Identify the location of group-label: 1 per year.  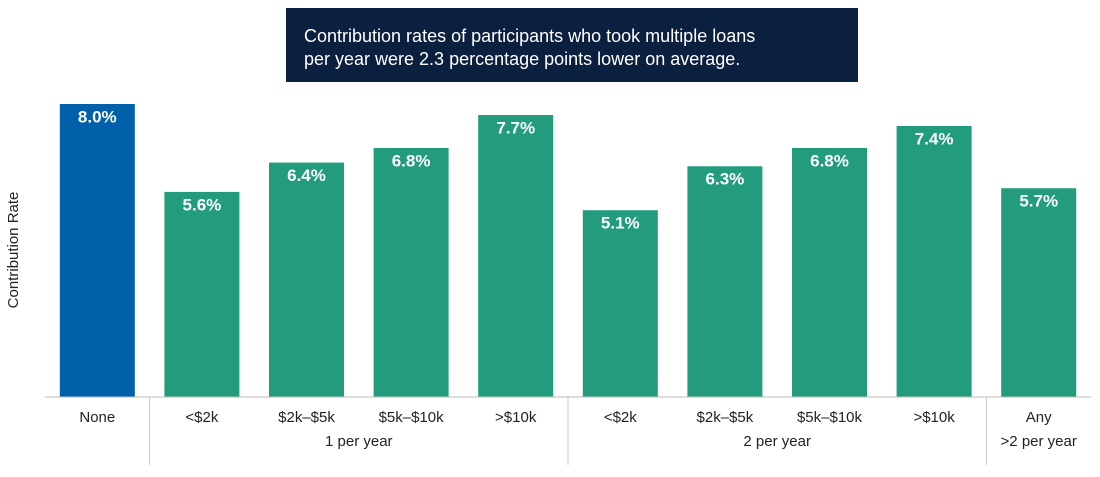
(359, 441).